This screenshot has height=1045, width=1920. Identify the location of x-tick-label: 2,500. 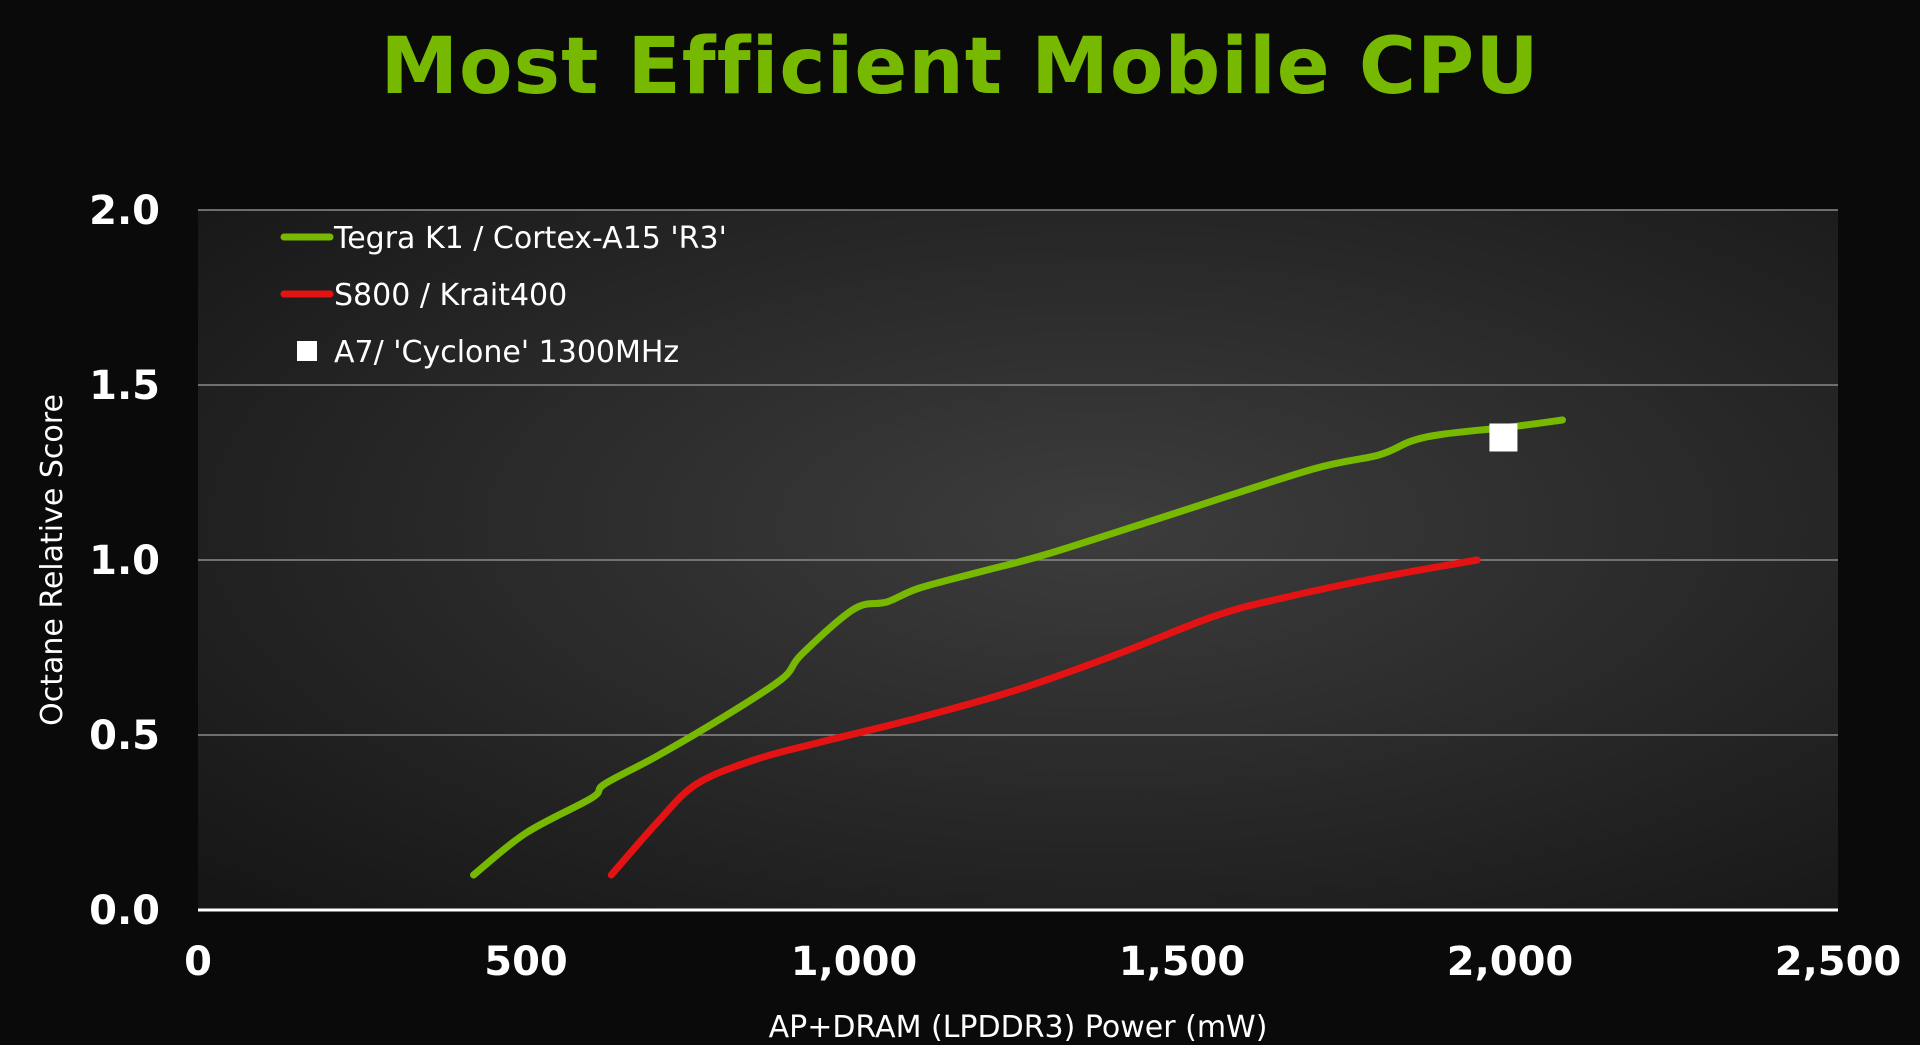
(1838, 962).